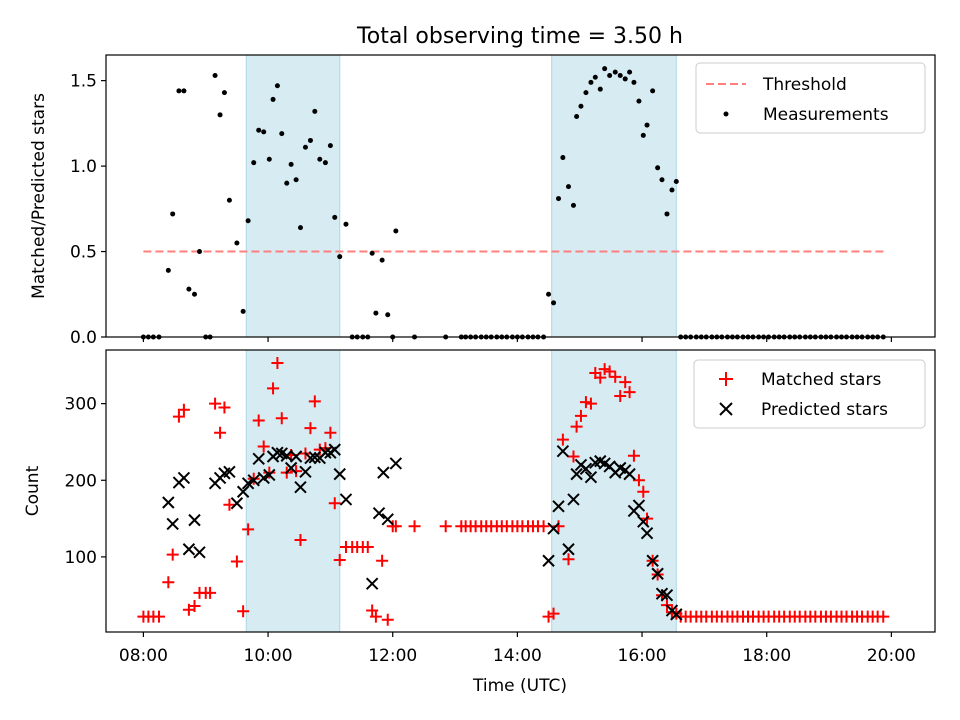 Image resolution: width=960 pixels, height=720 pixels. Describe the element at coordinates (519, 36) in the screenshot. I see `figure-title: Total observing time = 3.50 h` at that location.